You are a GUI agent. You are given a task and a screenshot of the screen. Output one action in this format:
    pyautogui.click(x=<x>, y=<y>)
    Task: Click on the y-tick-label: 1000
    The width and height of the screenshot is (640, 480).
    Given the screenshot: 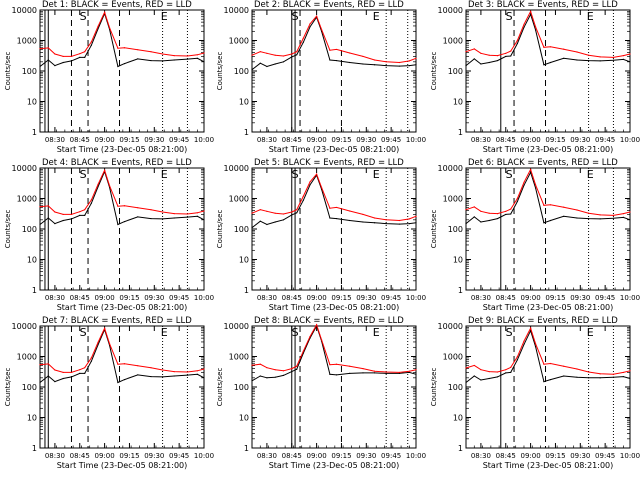 What is the action you would take?
    pyautogui.click(x=239, y=357)
    